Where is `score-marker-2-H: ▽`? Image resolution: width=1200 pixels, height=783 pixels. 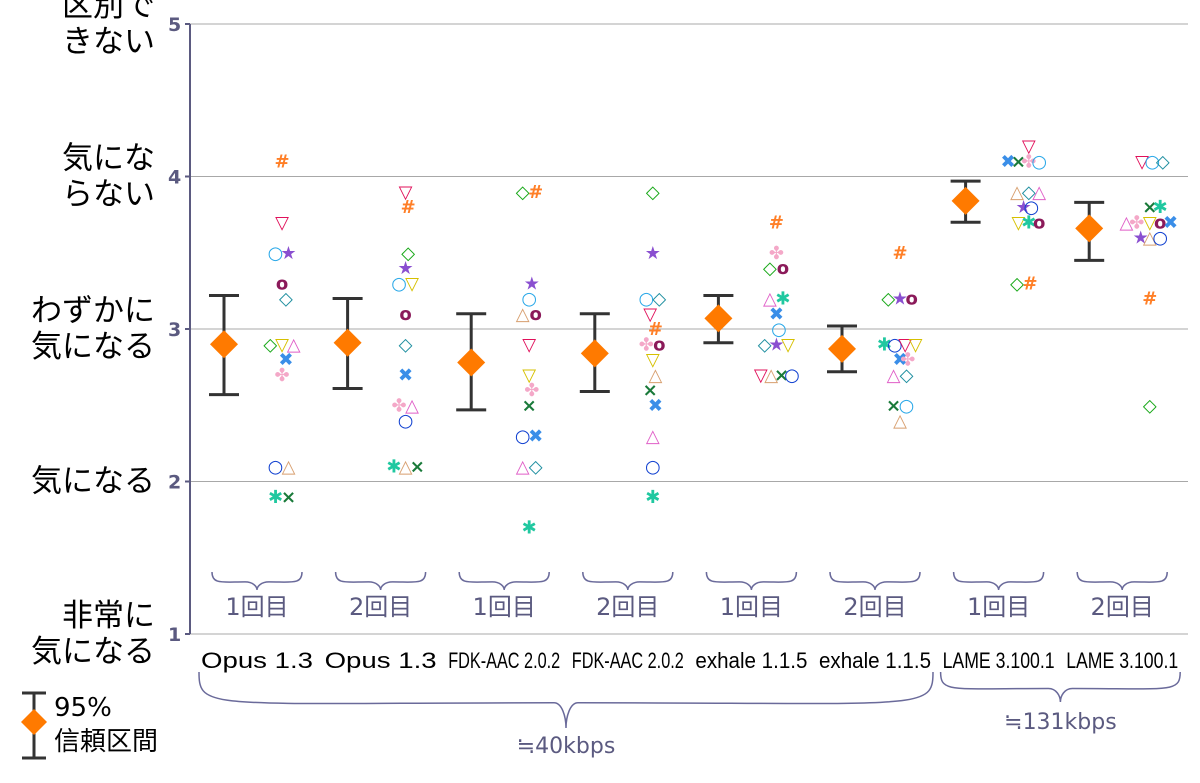
score-marker-2-H: ▽ is located at coordinates (529, 375).